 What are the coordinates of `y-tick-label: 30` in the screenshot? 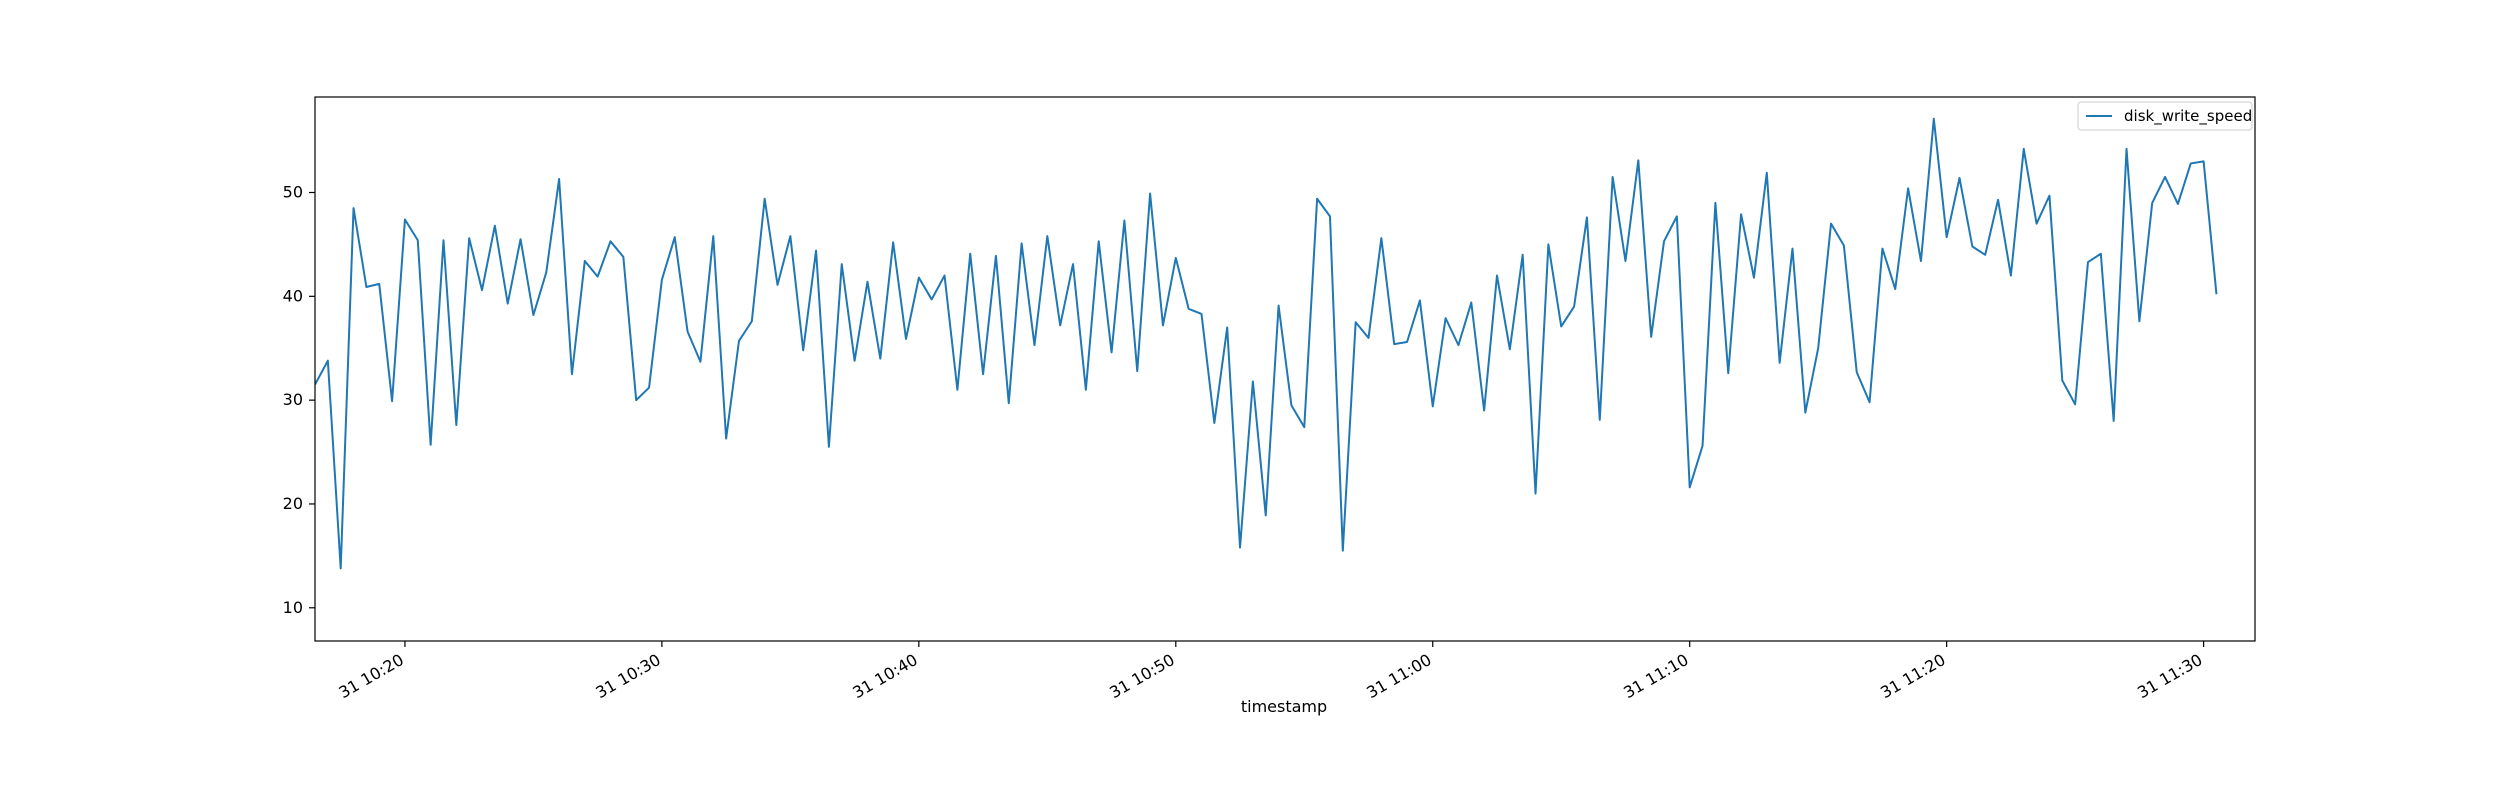 It's located at (293, 399).